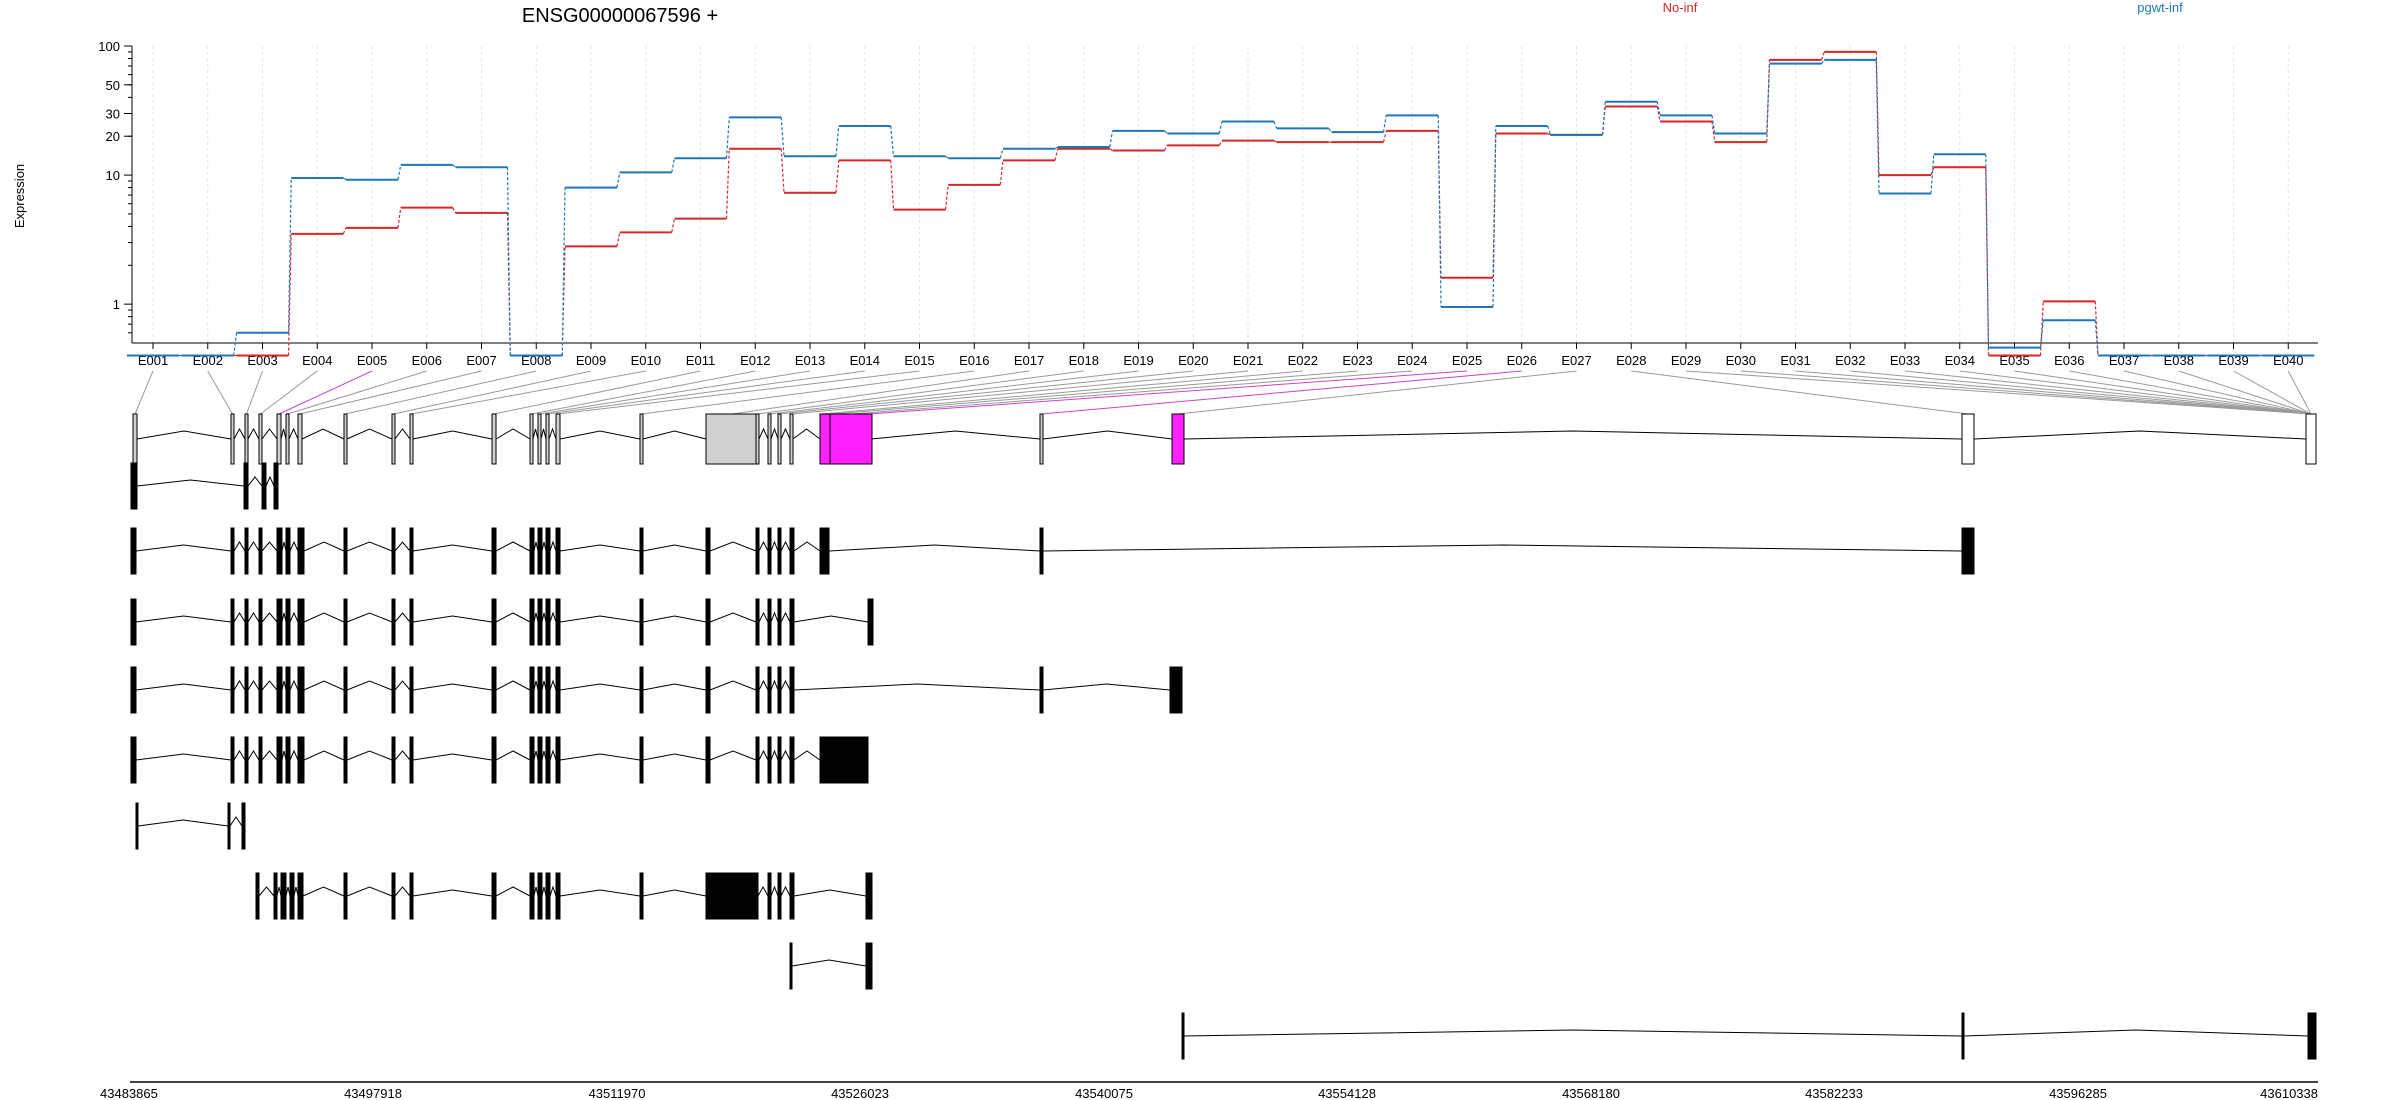 Image resolution: width=2400 pixels, height=1100 pixels. I want to click on genome-tick-label: 43568180, so click(1591, 1093).